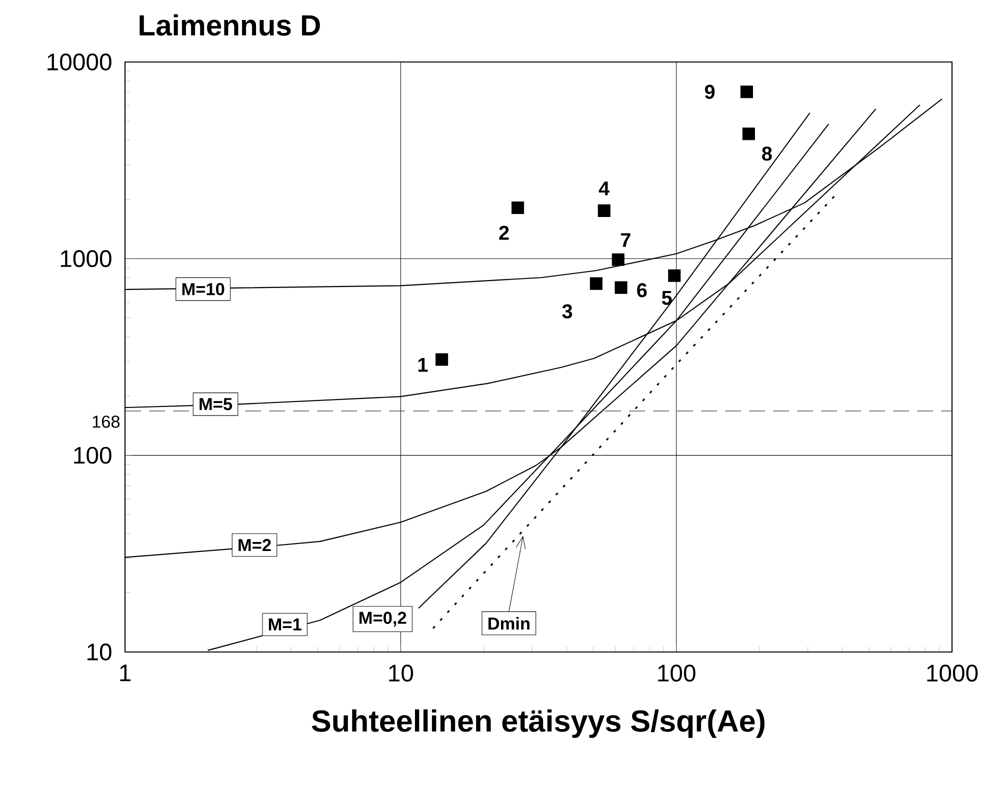 Image resolution: width=992 pixels, height=789 pixels. Describe the element at coordinates (86, 259) in the screenshot. I see `y-tick-label: 1000` at that location.